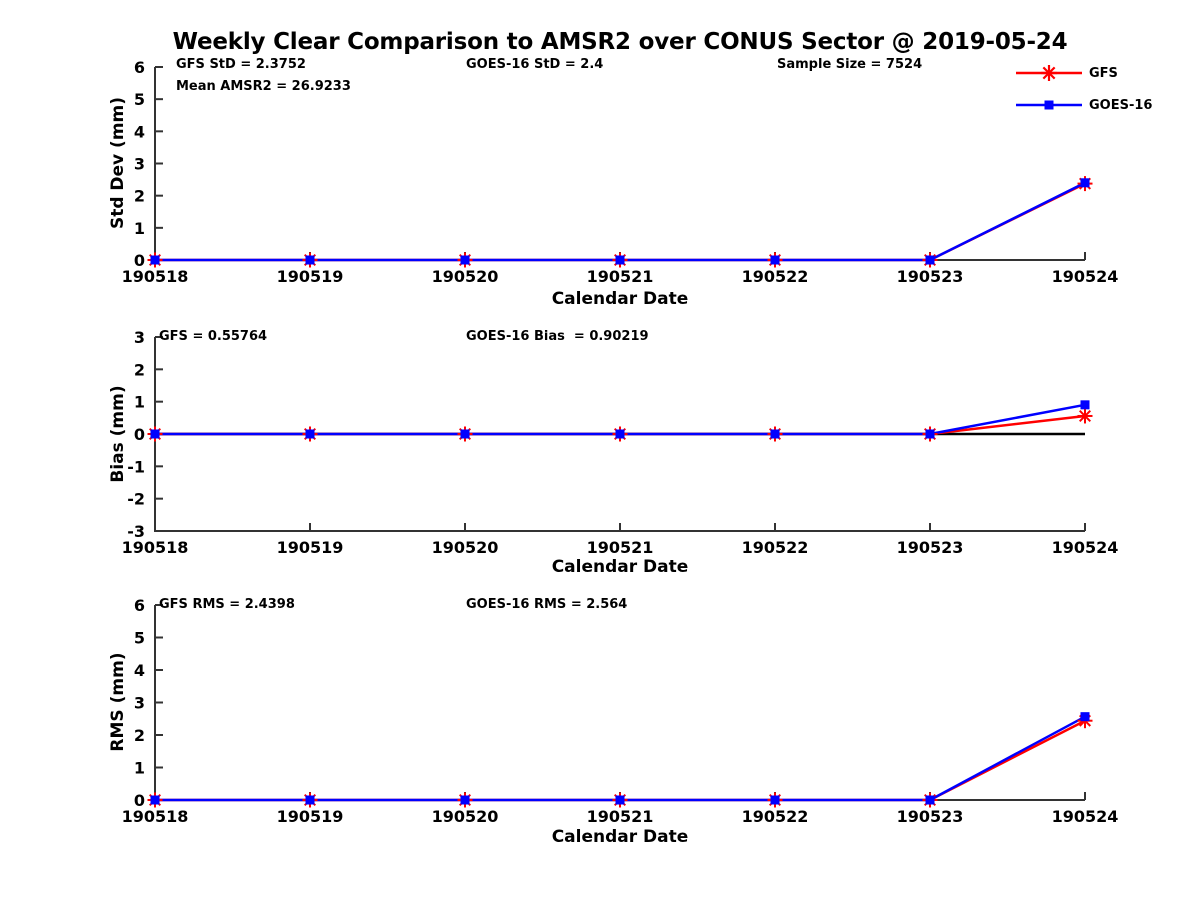  Describe the element at coordinates (1103, 73) in the screenshot. I see `legend-label-gfs: GFS` at that location.